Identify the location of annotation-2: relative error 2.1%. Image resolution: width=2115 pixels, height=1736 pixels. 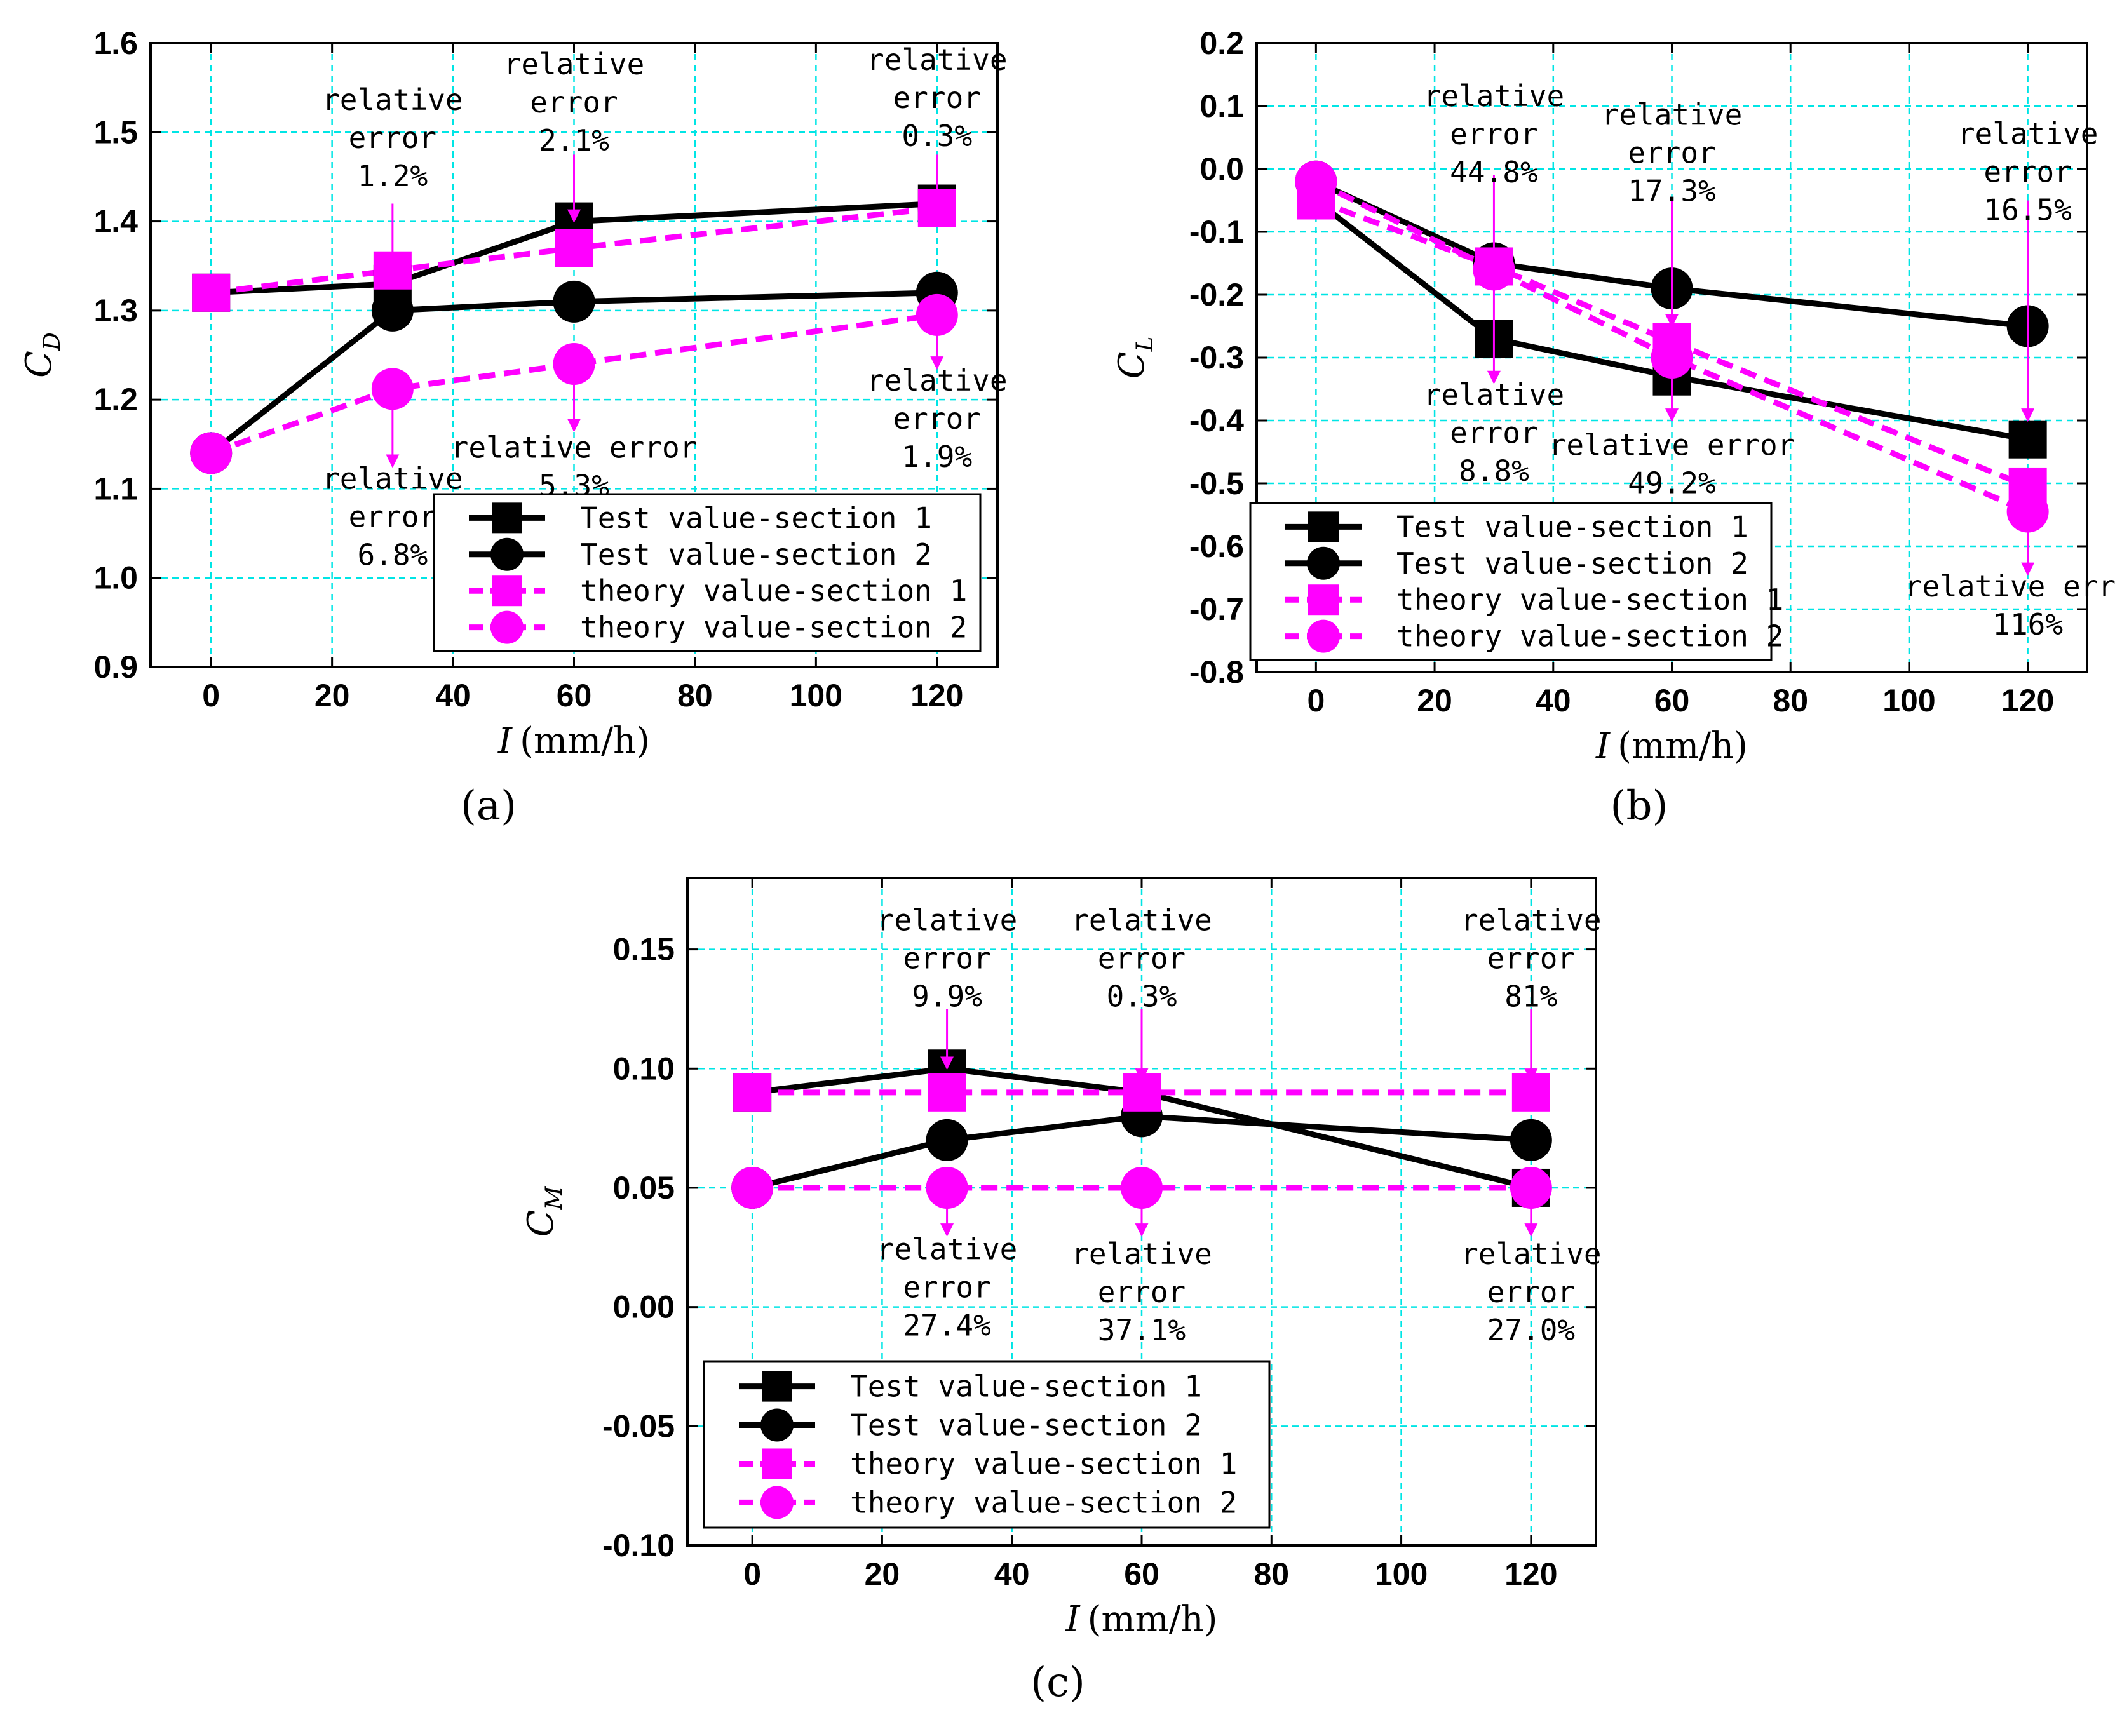
(574, 135).